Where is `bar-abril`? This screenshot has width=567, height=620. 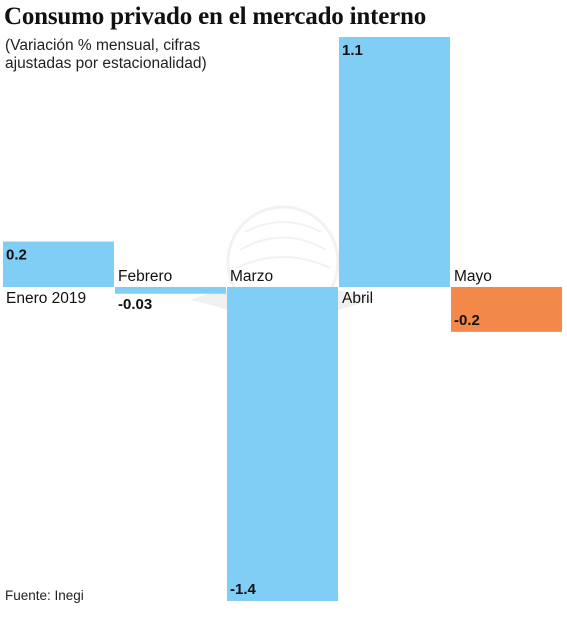
bar-abril is located at coordinates (394, 162).